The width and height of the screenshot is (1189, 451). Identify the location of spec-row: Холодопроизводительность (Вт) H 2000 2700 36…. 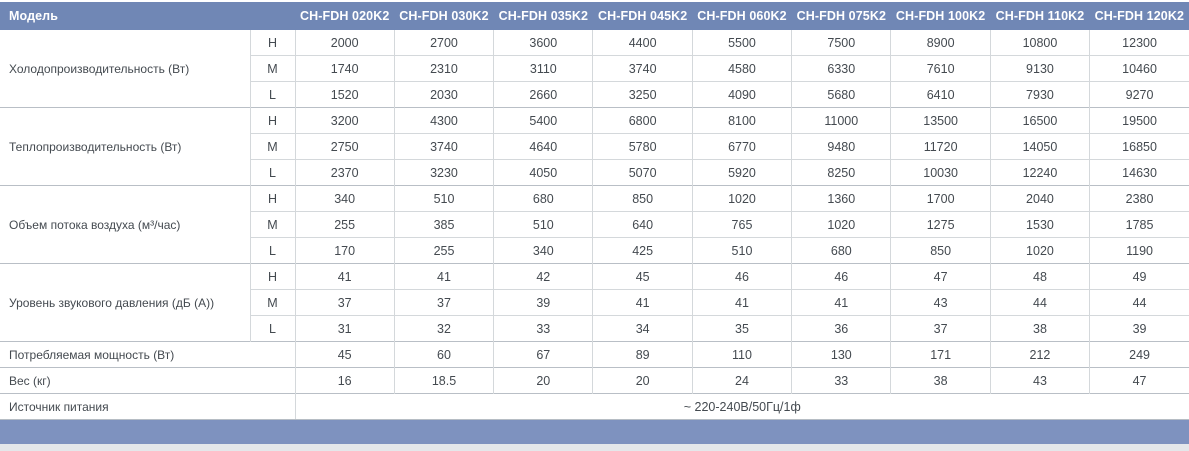
(594, 53).